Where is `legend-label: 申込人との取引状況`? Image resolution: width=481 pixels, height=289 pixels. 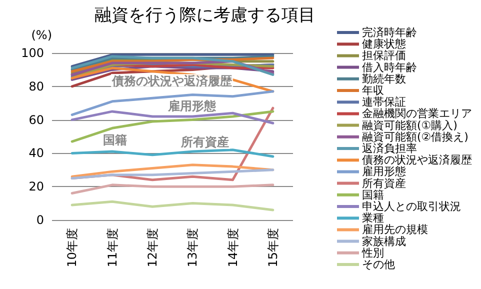
legend-label: 申込人との取引状況 is located at coordinates (411, 206).